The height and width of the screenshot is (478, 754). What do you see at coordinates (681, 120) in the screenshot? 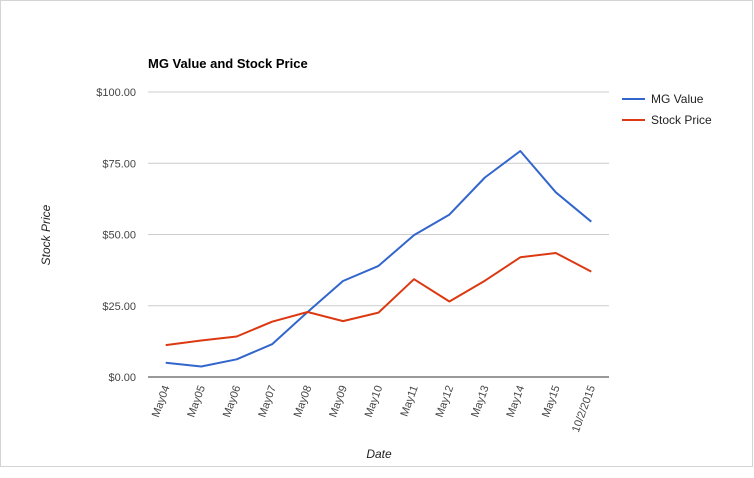
I see `legend-entry: Stock Price` at bounding box center [681, 120].